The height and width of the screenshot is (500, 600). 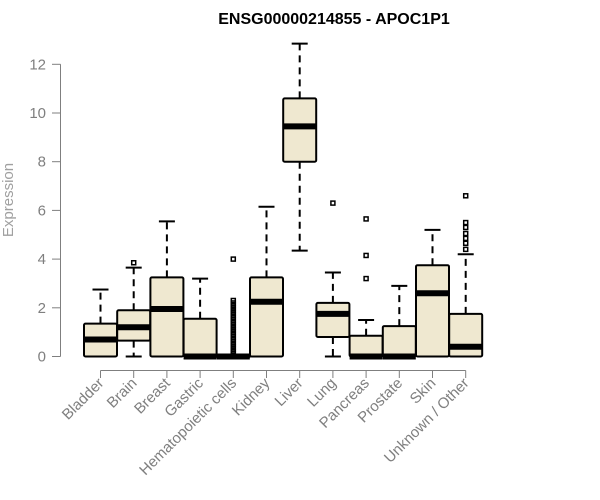 I want to click on box-kidney, so click(x=266, y=281).